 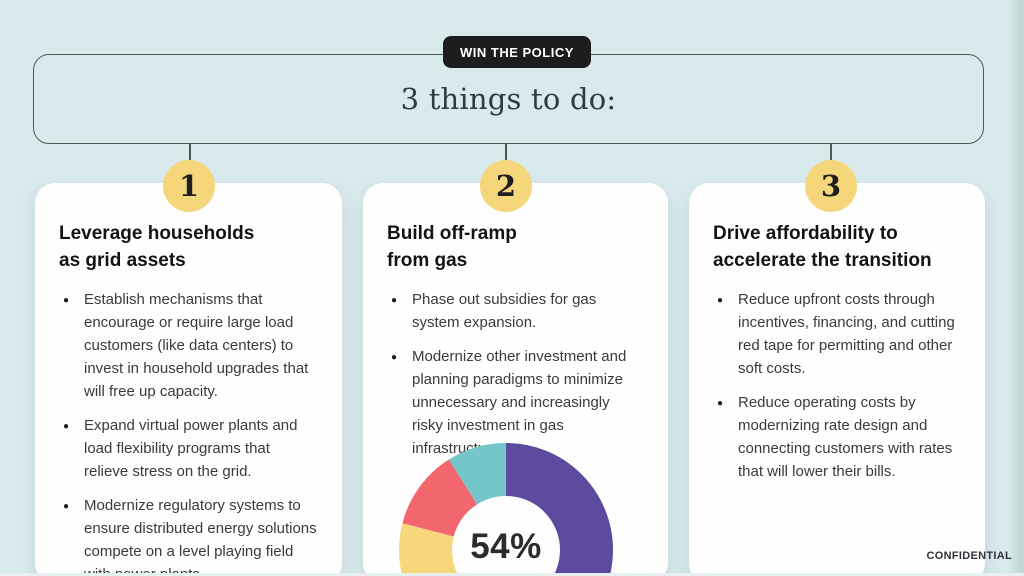 I want to click on donut-chart-svg, so click(x=506, y=509).